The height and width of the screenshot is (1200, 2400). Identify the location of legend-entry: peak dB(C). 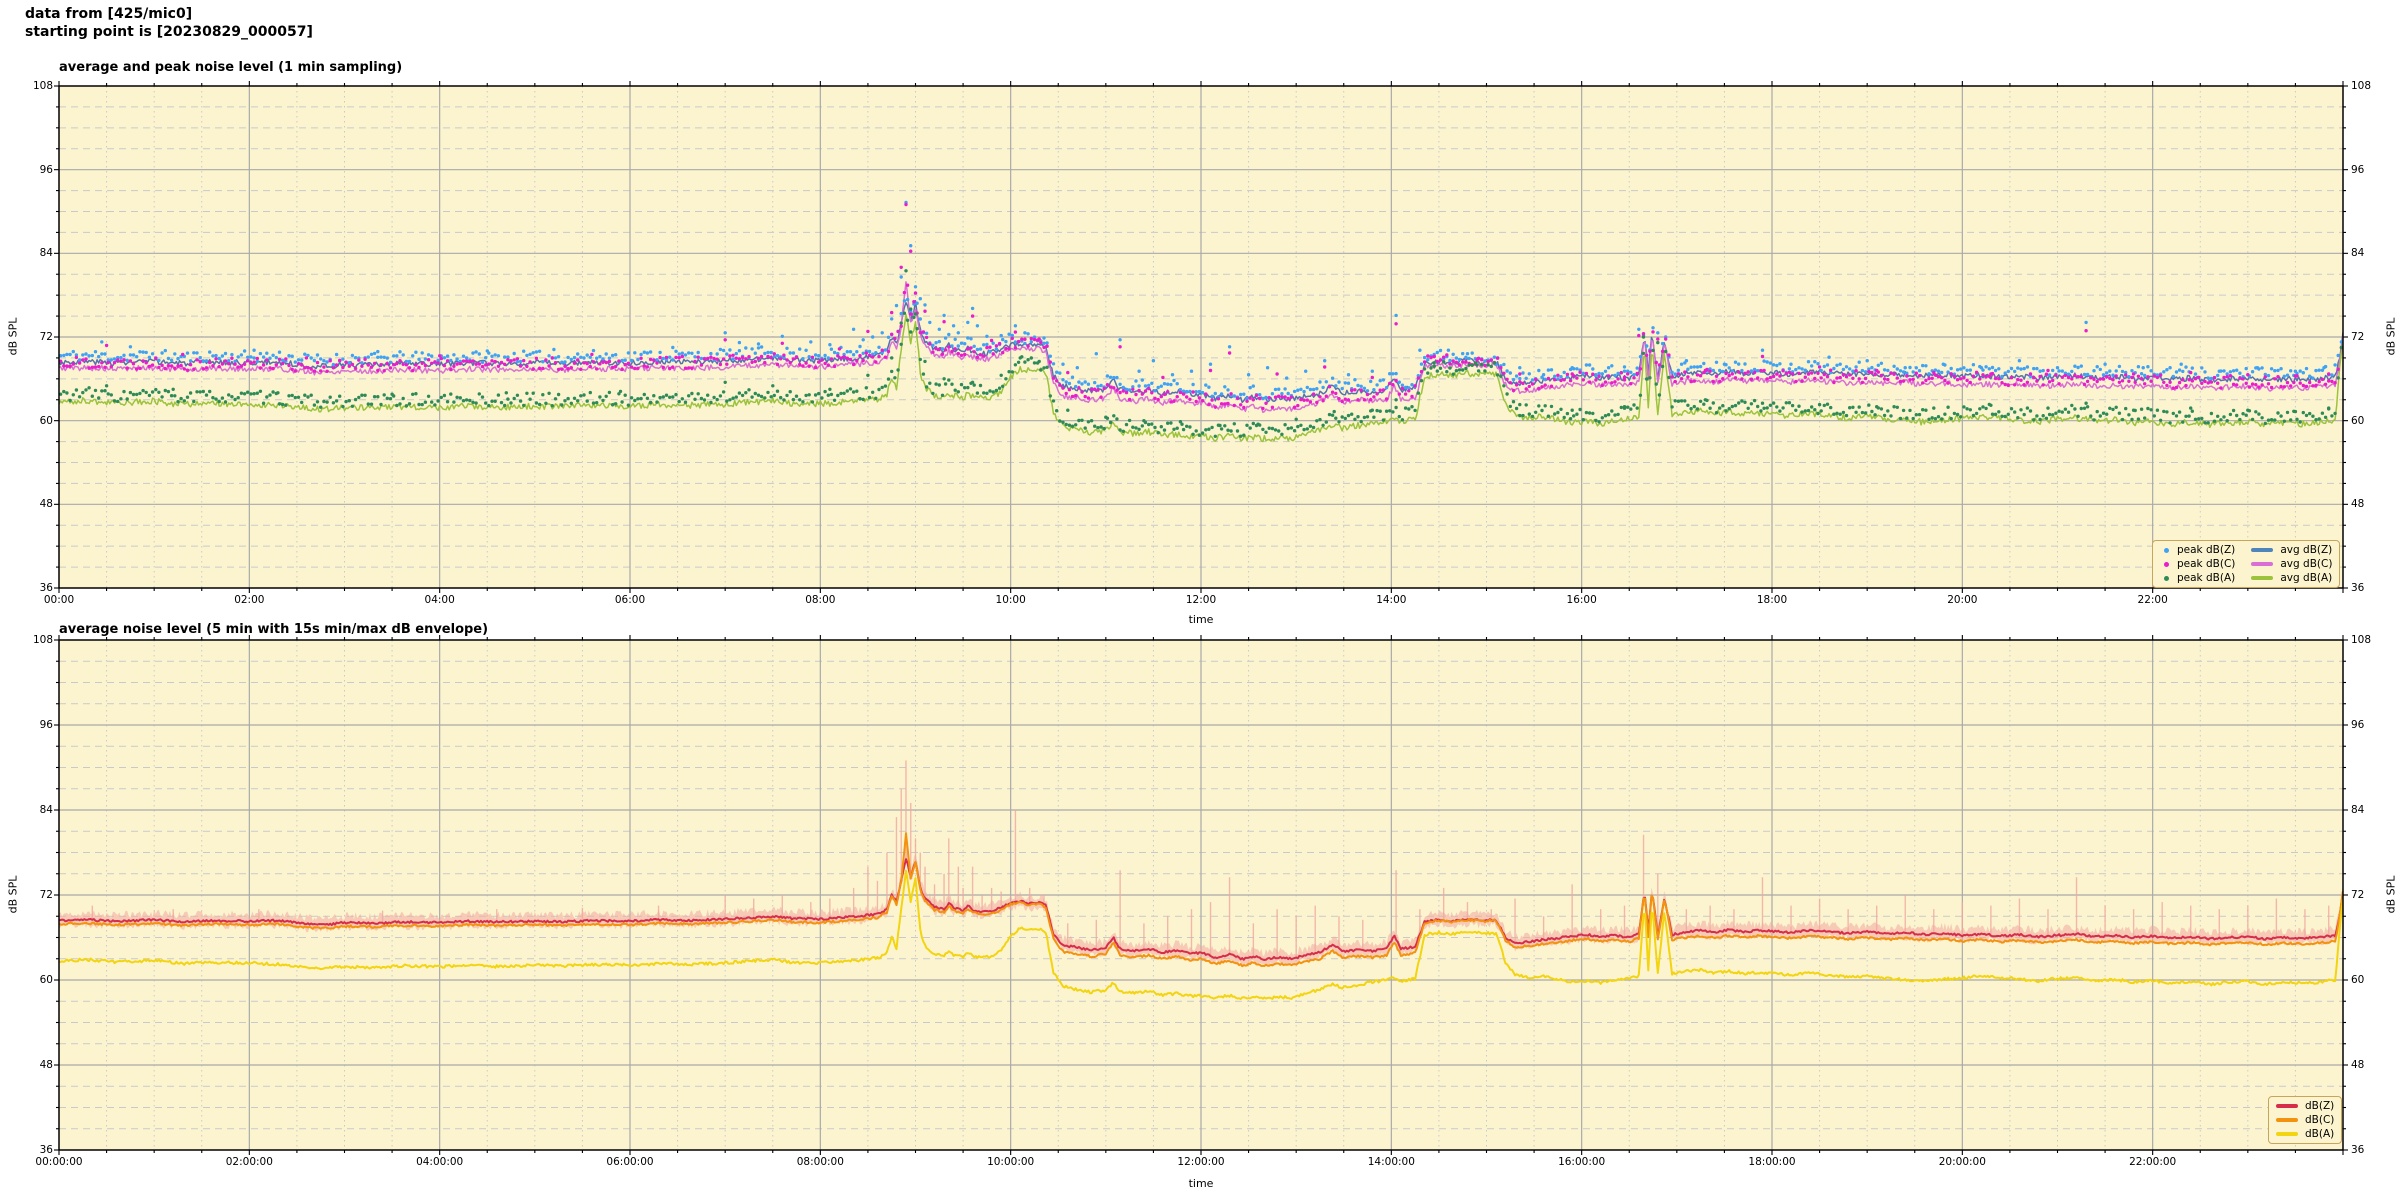
(2197, 564).